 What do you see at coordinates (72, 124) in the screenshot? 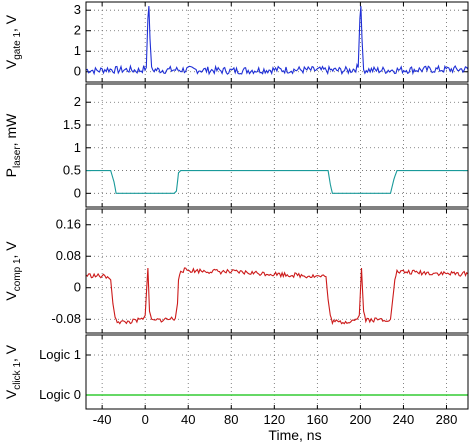
I see `panel-laser-ytick-label-3: 1.5` at bounding box center [72, 124].